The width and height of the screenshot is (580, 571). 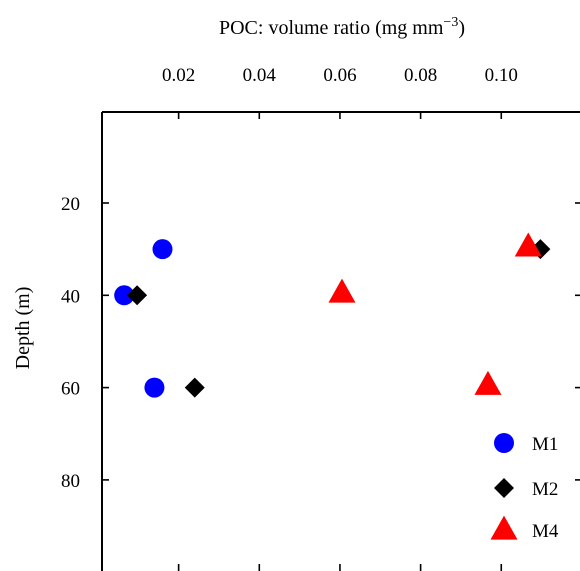 I want to click on x-tick-label: 0.08, so click(x=420, y=75).